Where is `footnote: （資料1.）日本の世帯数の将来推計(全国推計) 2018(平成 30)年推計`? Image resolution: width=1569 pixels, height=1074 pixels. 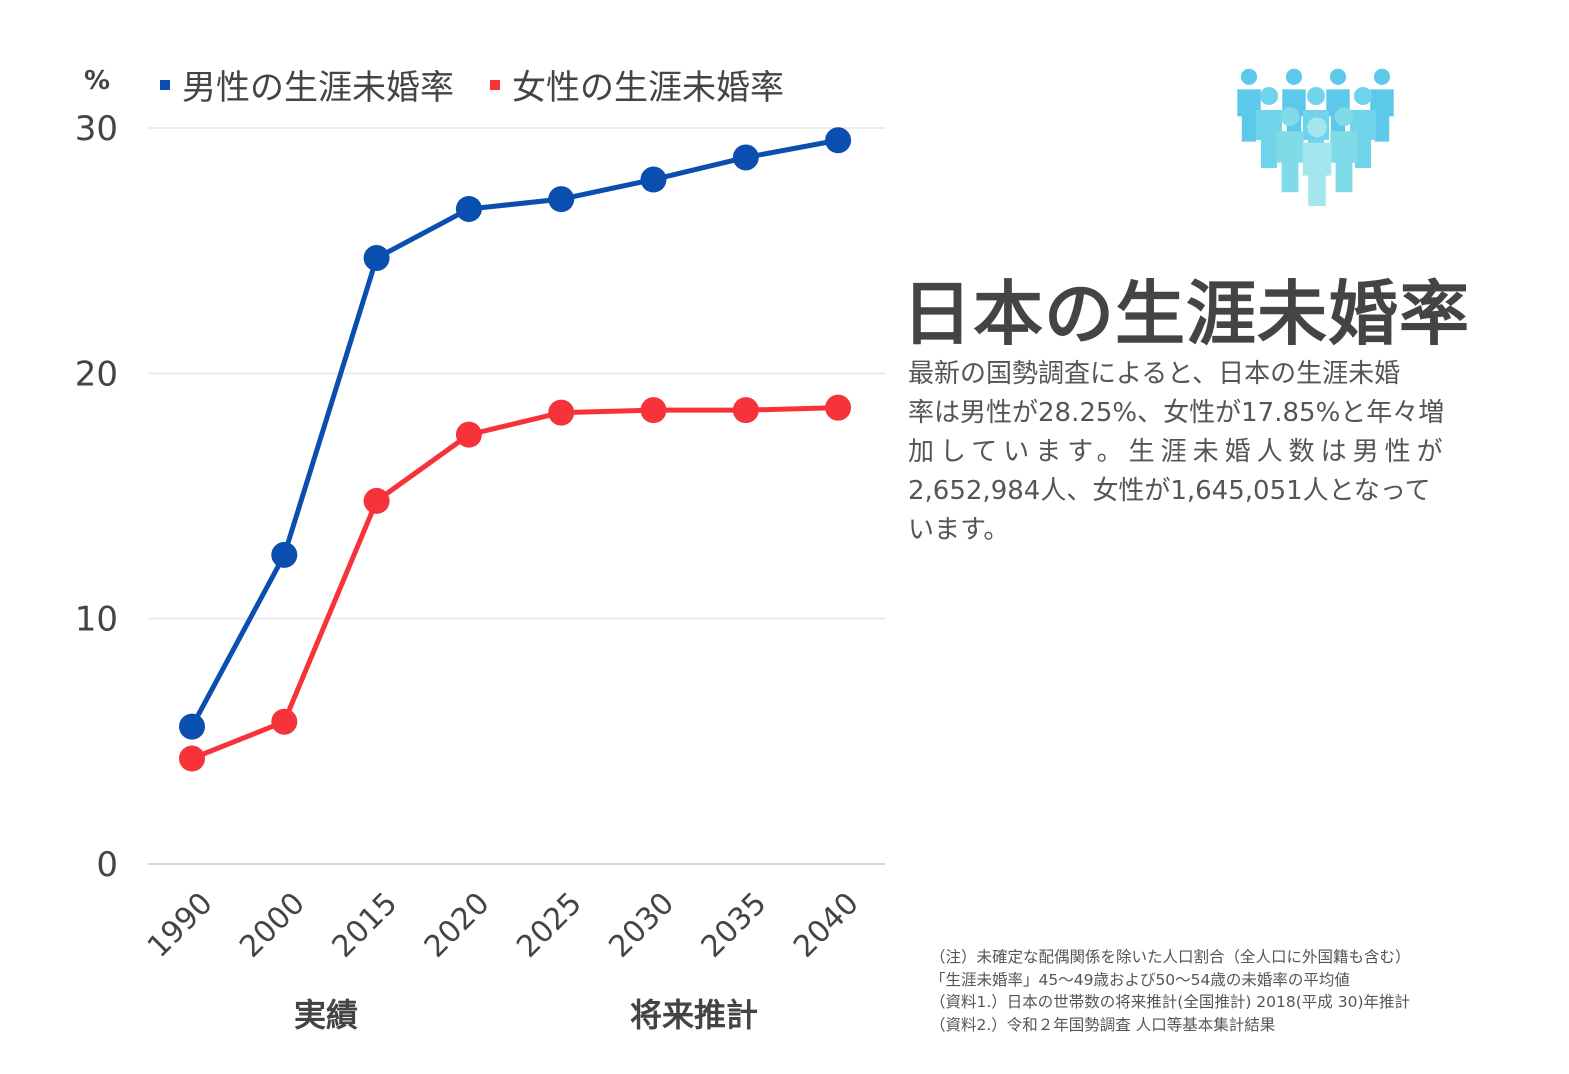
footnote: （資料1.）日本の世帯数の将来推計(全国推計) 2018(平成 30)年推計 is located at coordinates (1170, 1002).